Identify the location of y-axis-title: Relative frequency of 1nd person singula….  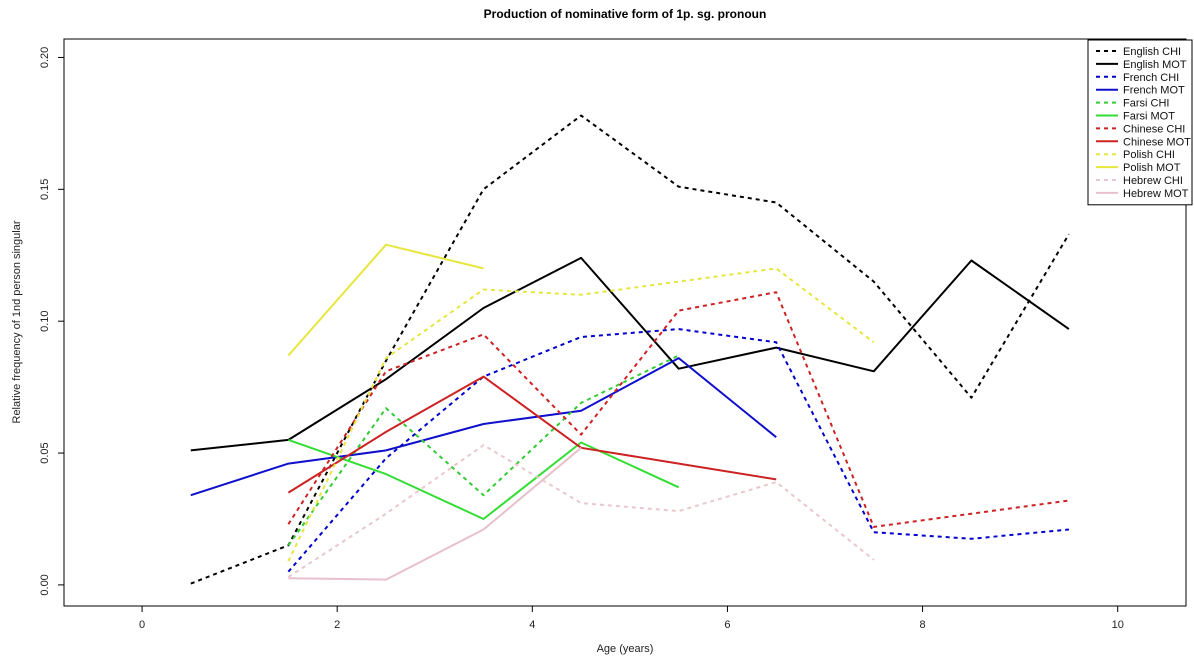
(17, 321).